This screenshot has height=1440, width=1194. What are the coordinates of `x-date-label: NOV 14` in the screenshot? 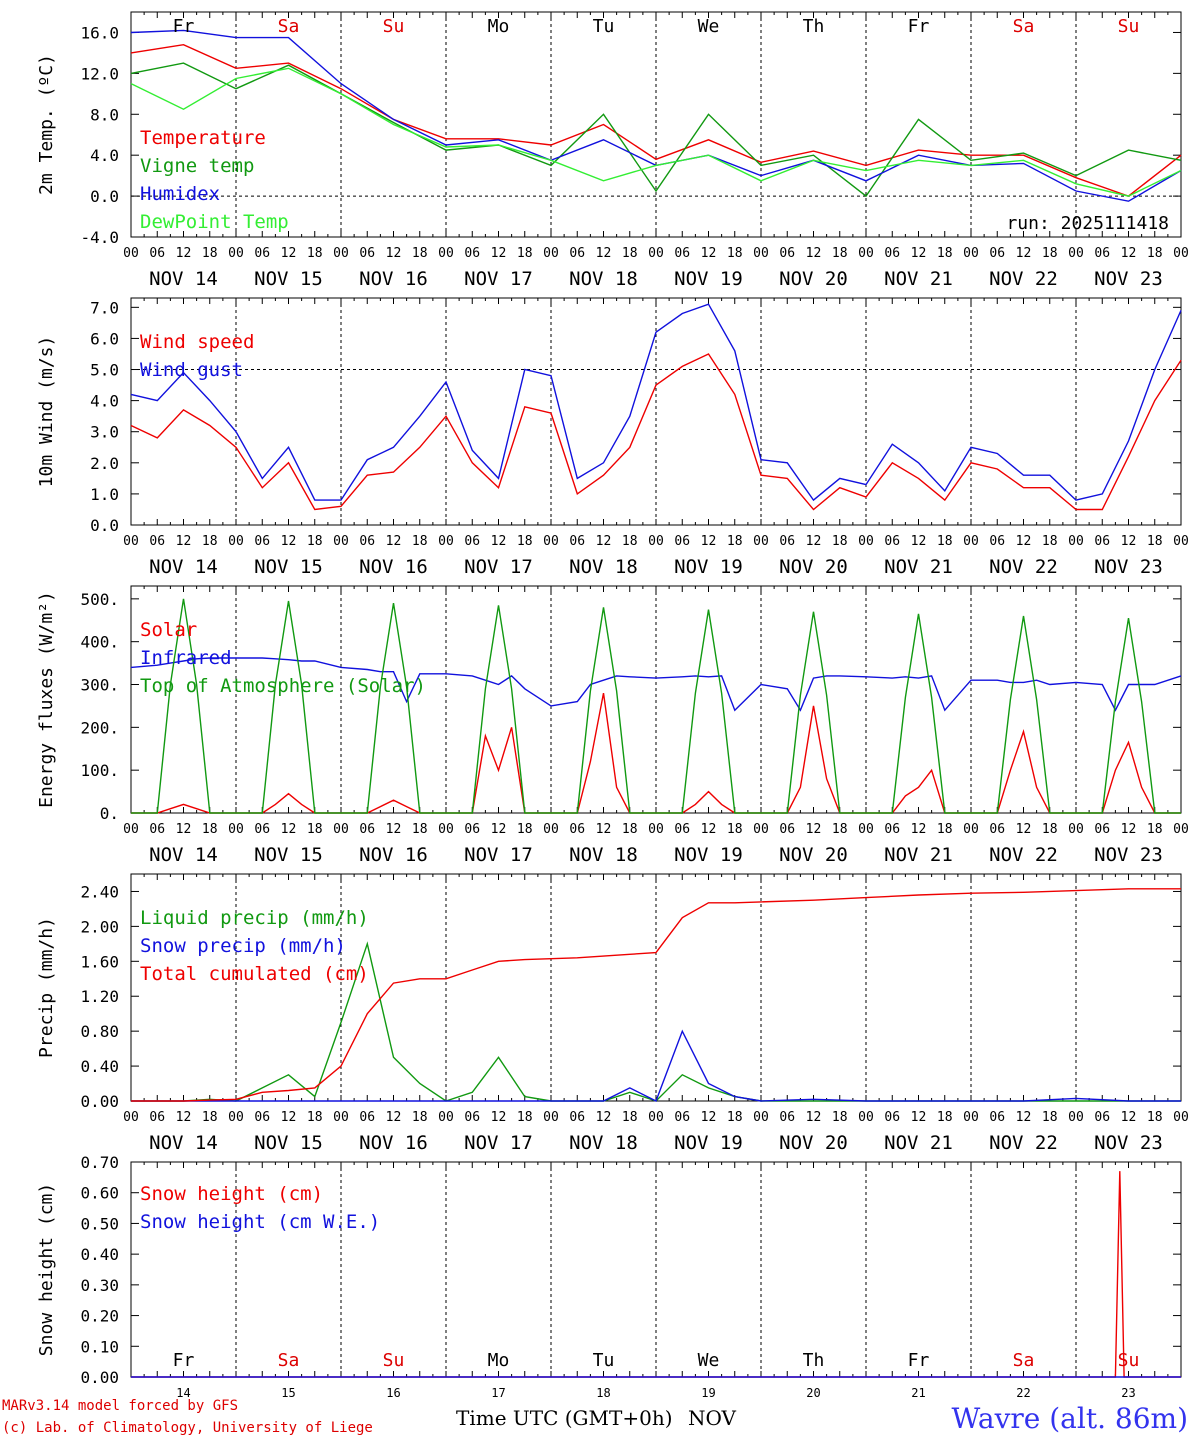 It's located at (183, 279).